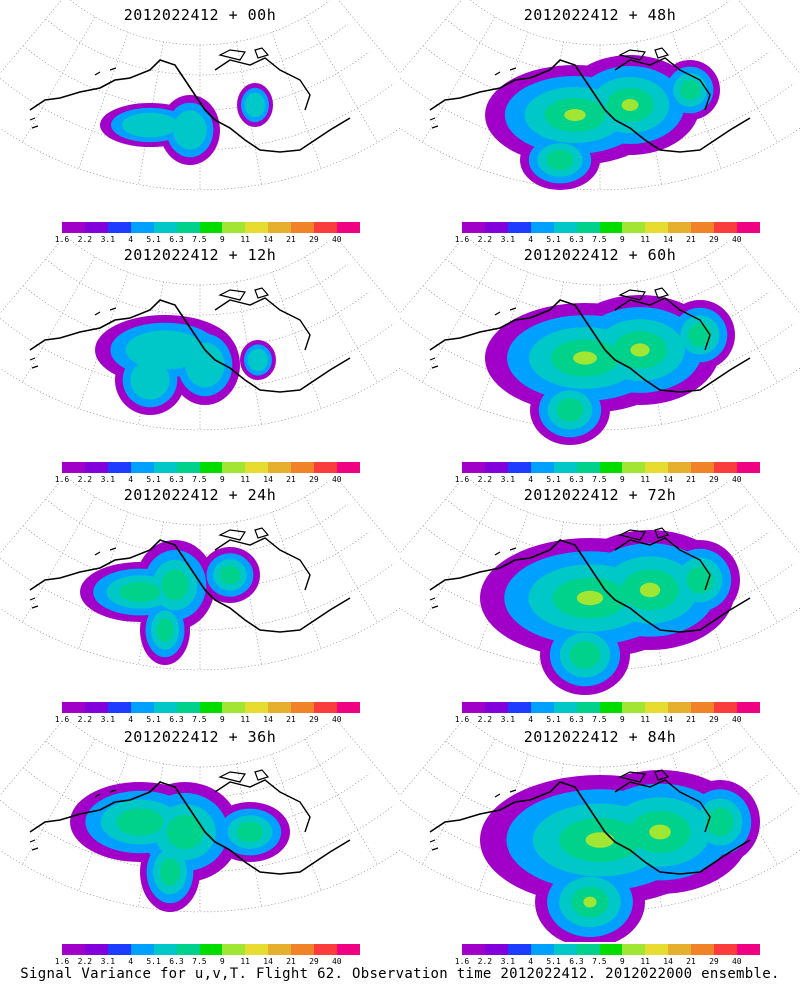 This screenshot has height=1000, width=800. What do you see at coordinates (531, 719) in the screenshot?
I see `colorbar-label: 4` at bounding box center [531, 719].